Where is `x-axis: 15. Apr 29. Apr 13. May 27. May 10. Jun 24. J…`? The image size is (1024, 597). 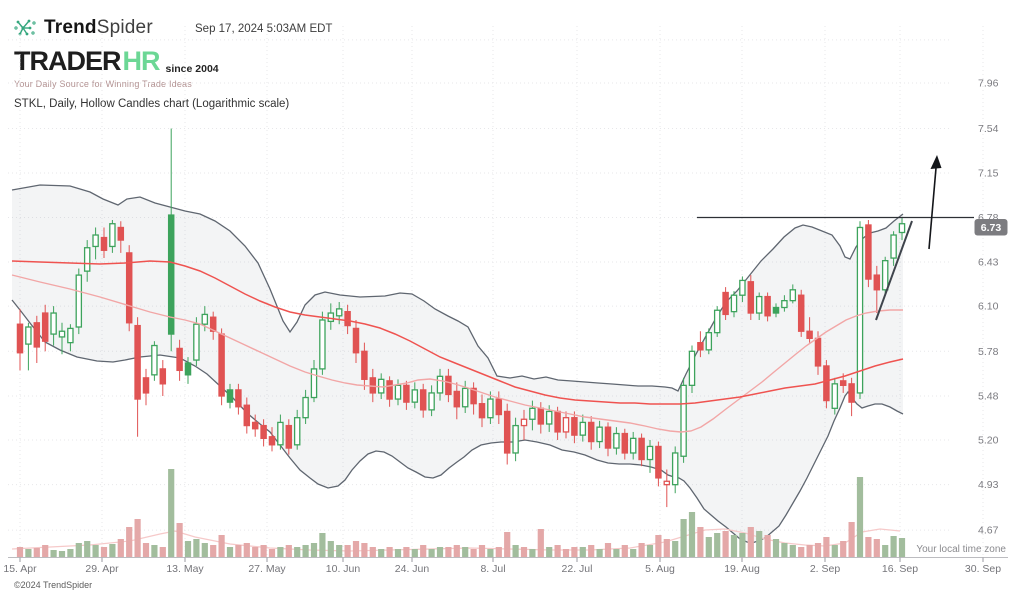
x-axis: 15. Apr 29. Apr 13. May 27. May 10. Jun 24. J… is located at coordinates (505, 566).